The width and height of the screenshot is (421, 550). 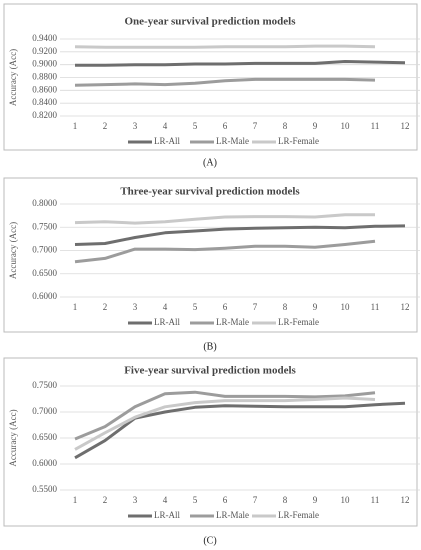 What do you see at coordinates (210, 162) in the screenshot?
I see `panel-label: (A)` at bounding box center [210, 162].